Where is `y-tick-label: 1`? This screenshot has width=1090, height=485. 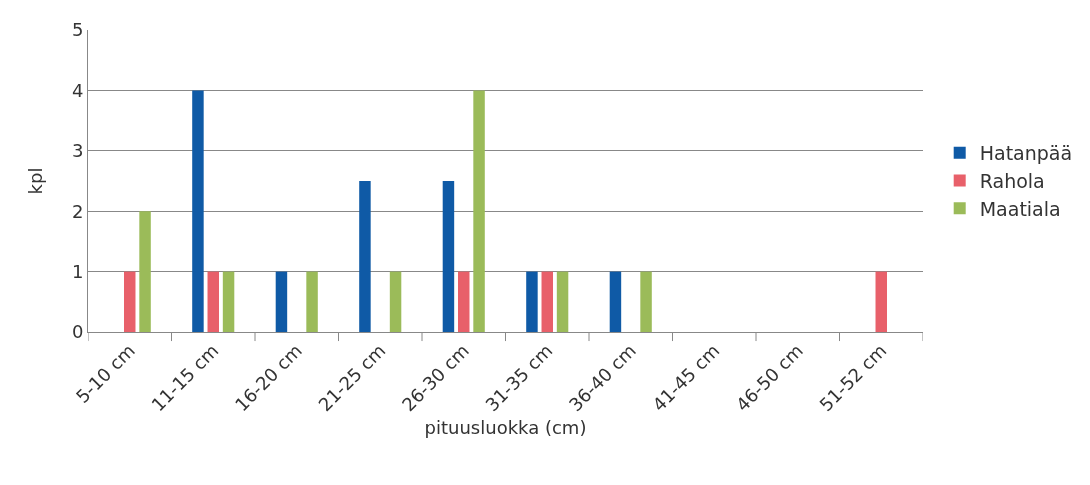 y-tick-label: 1 is located at coordinates (77, 271).